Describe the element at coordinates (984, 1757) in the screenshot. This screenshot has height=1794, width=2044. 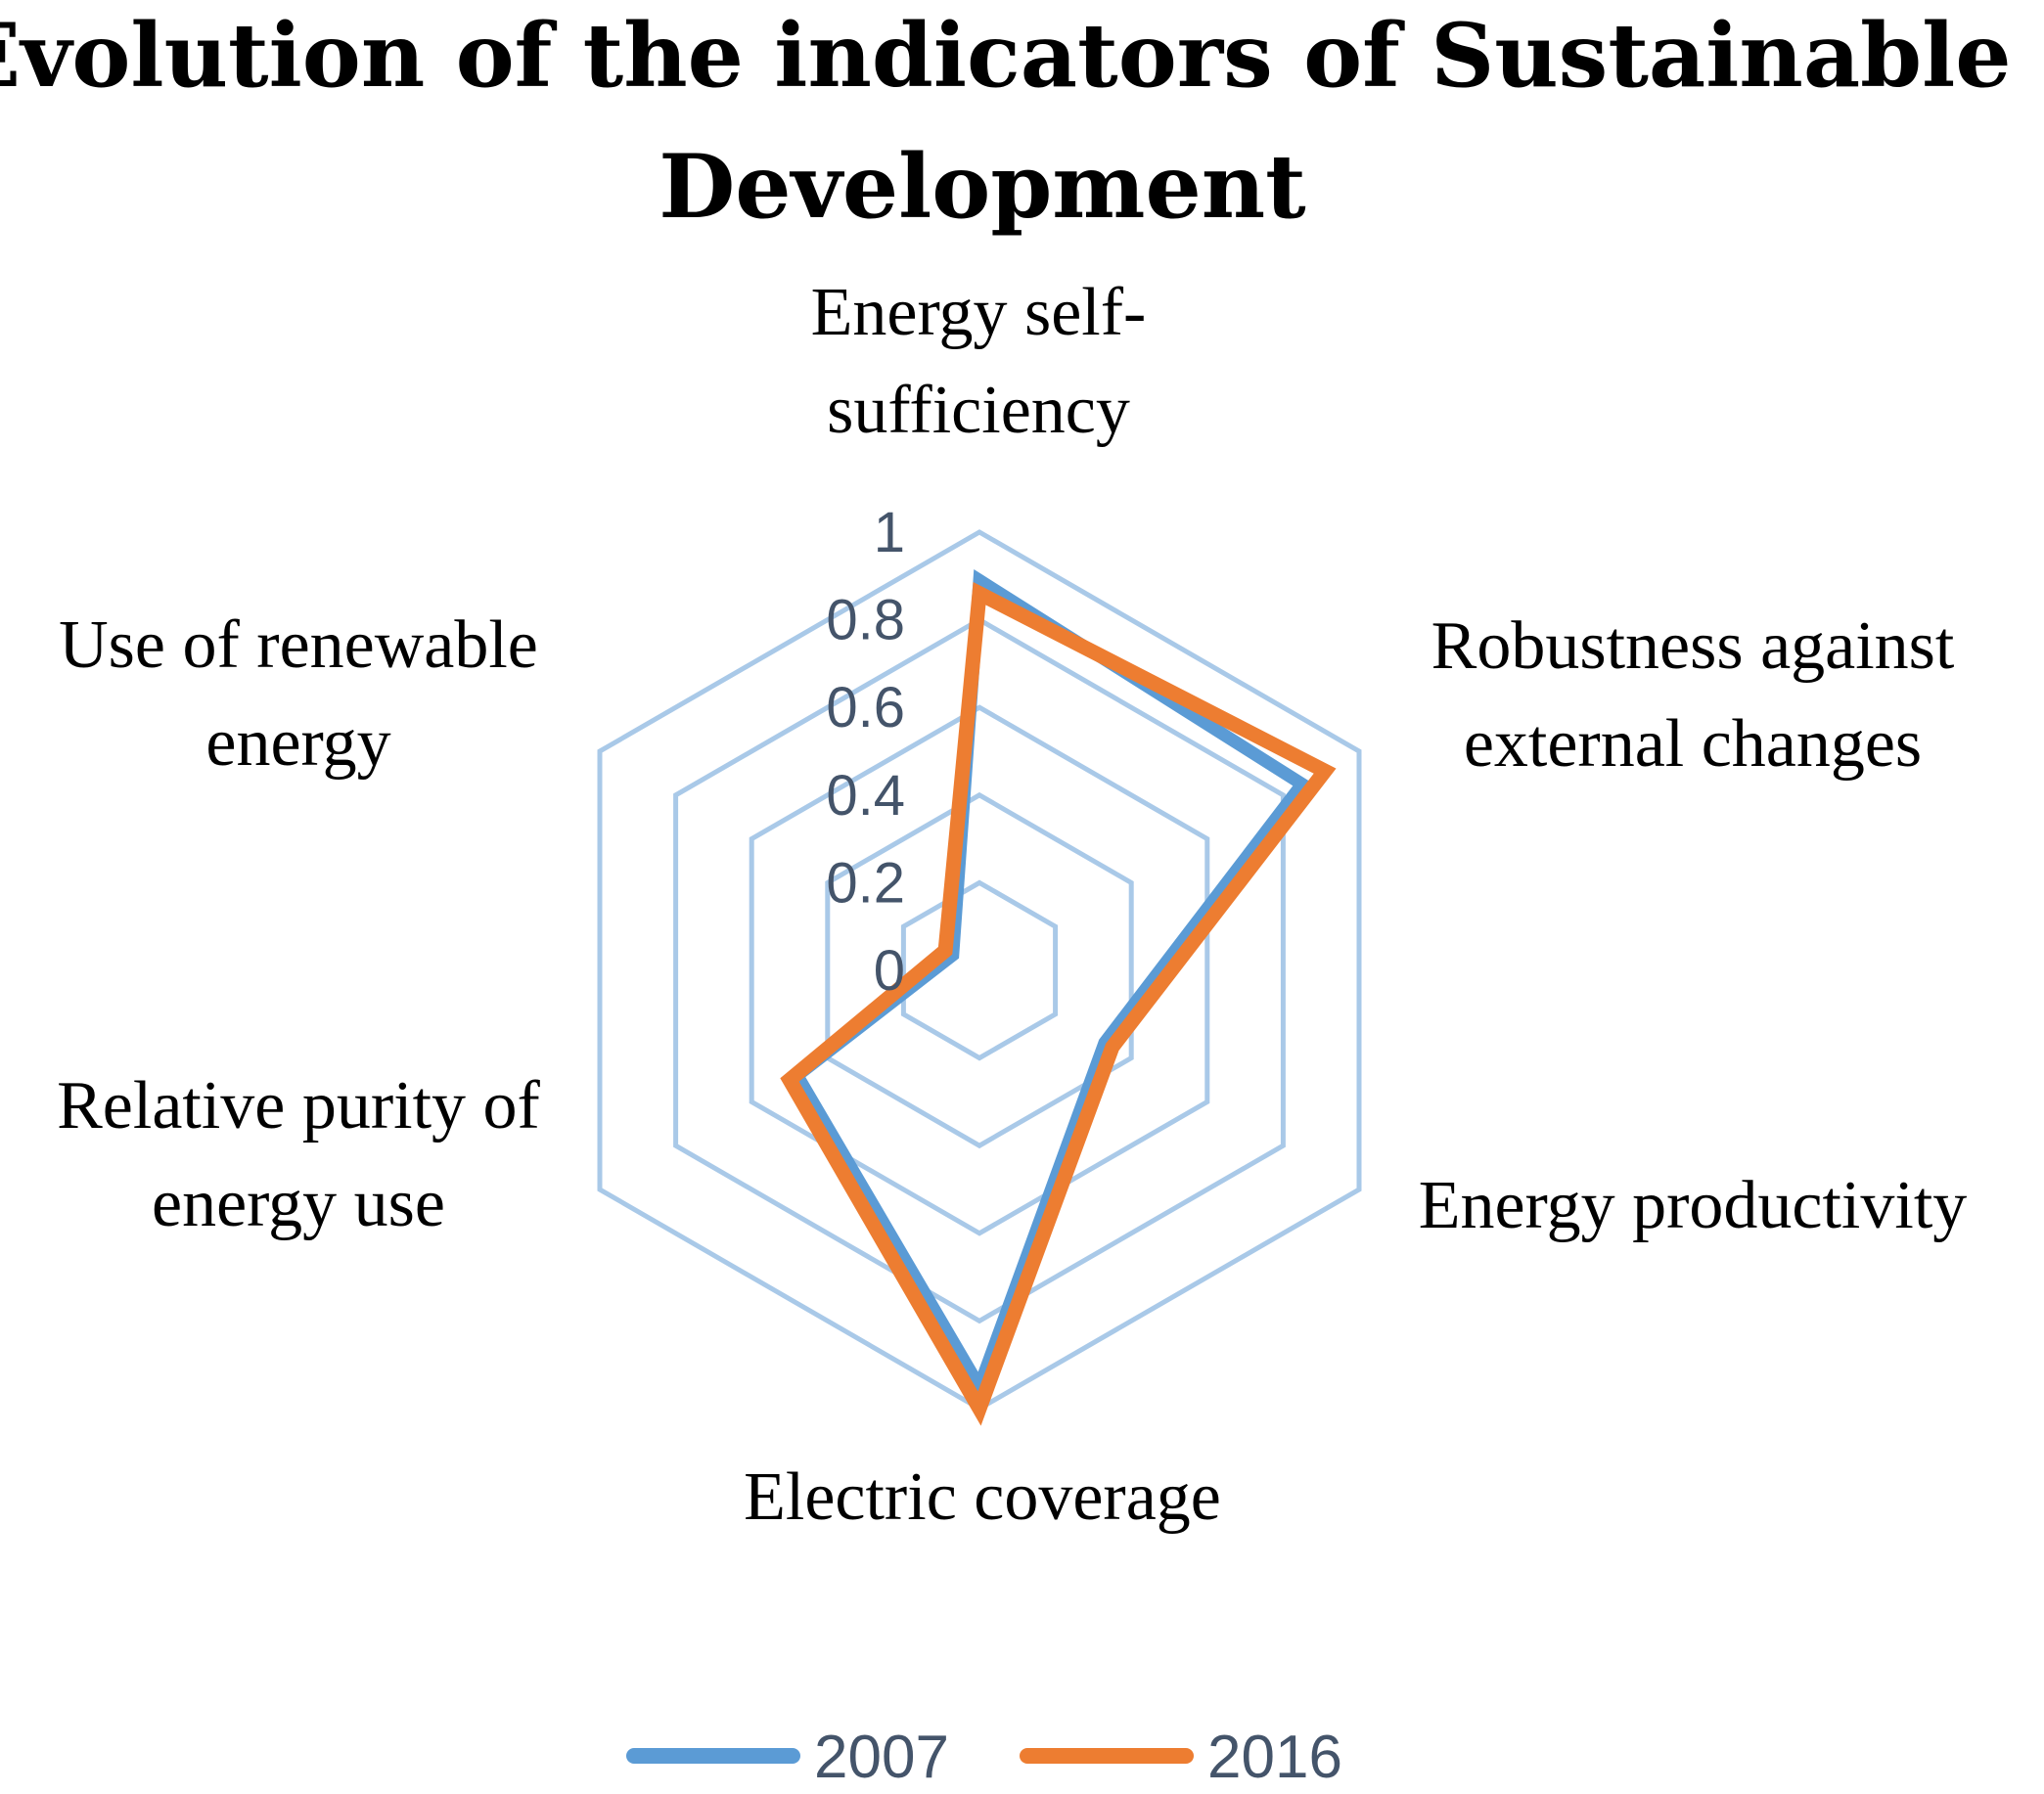
I see `legend: 2007 2016` at that location.